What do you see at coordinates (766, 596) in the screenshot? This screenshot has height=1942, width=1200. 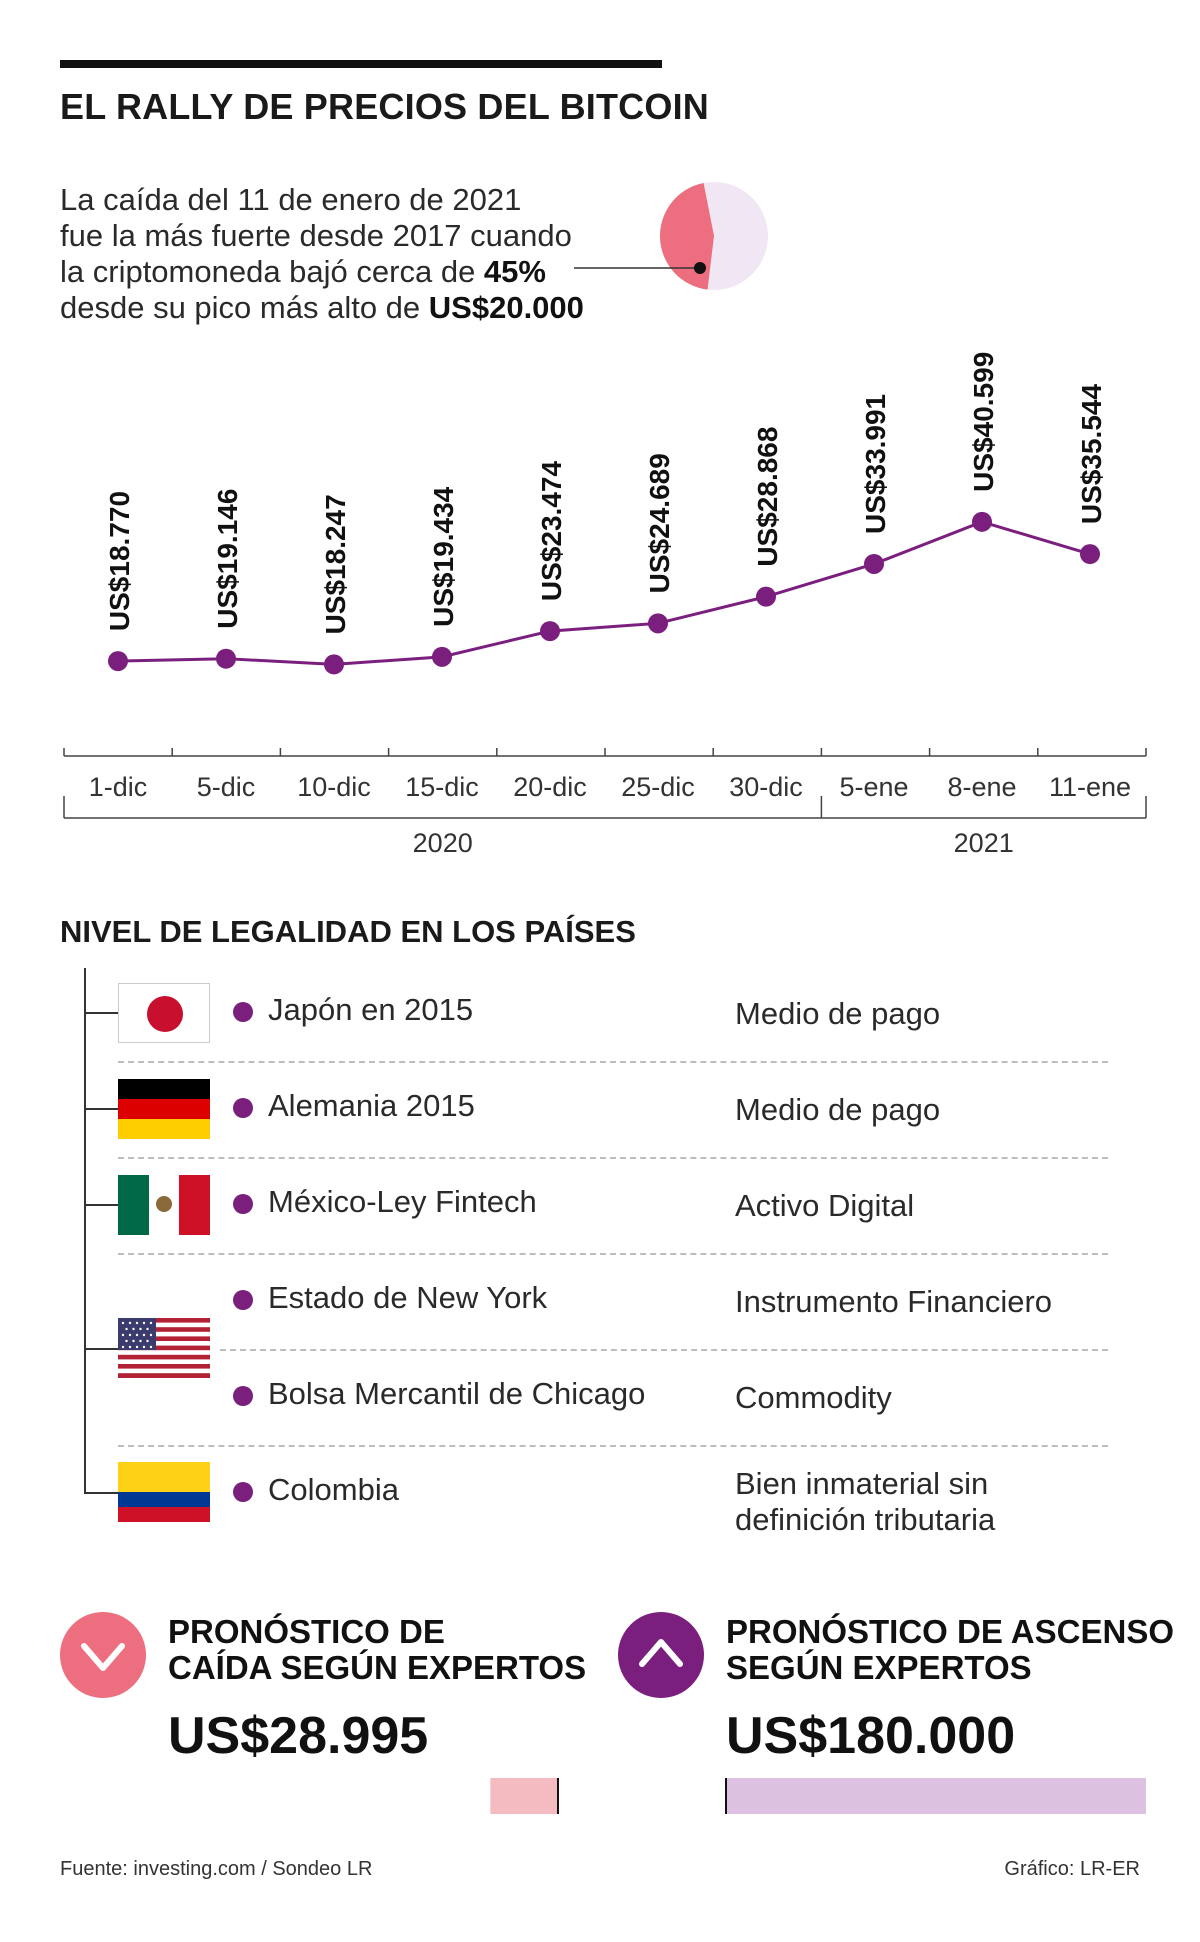 I see `data-point-30-dic` at bounding box center [766, 596].